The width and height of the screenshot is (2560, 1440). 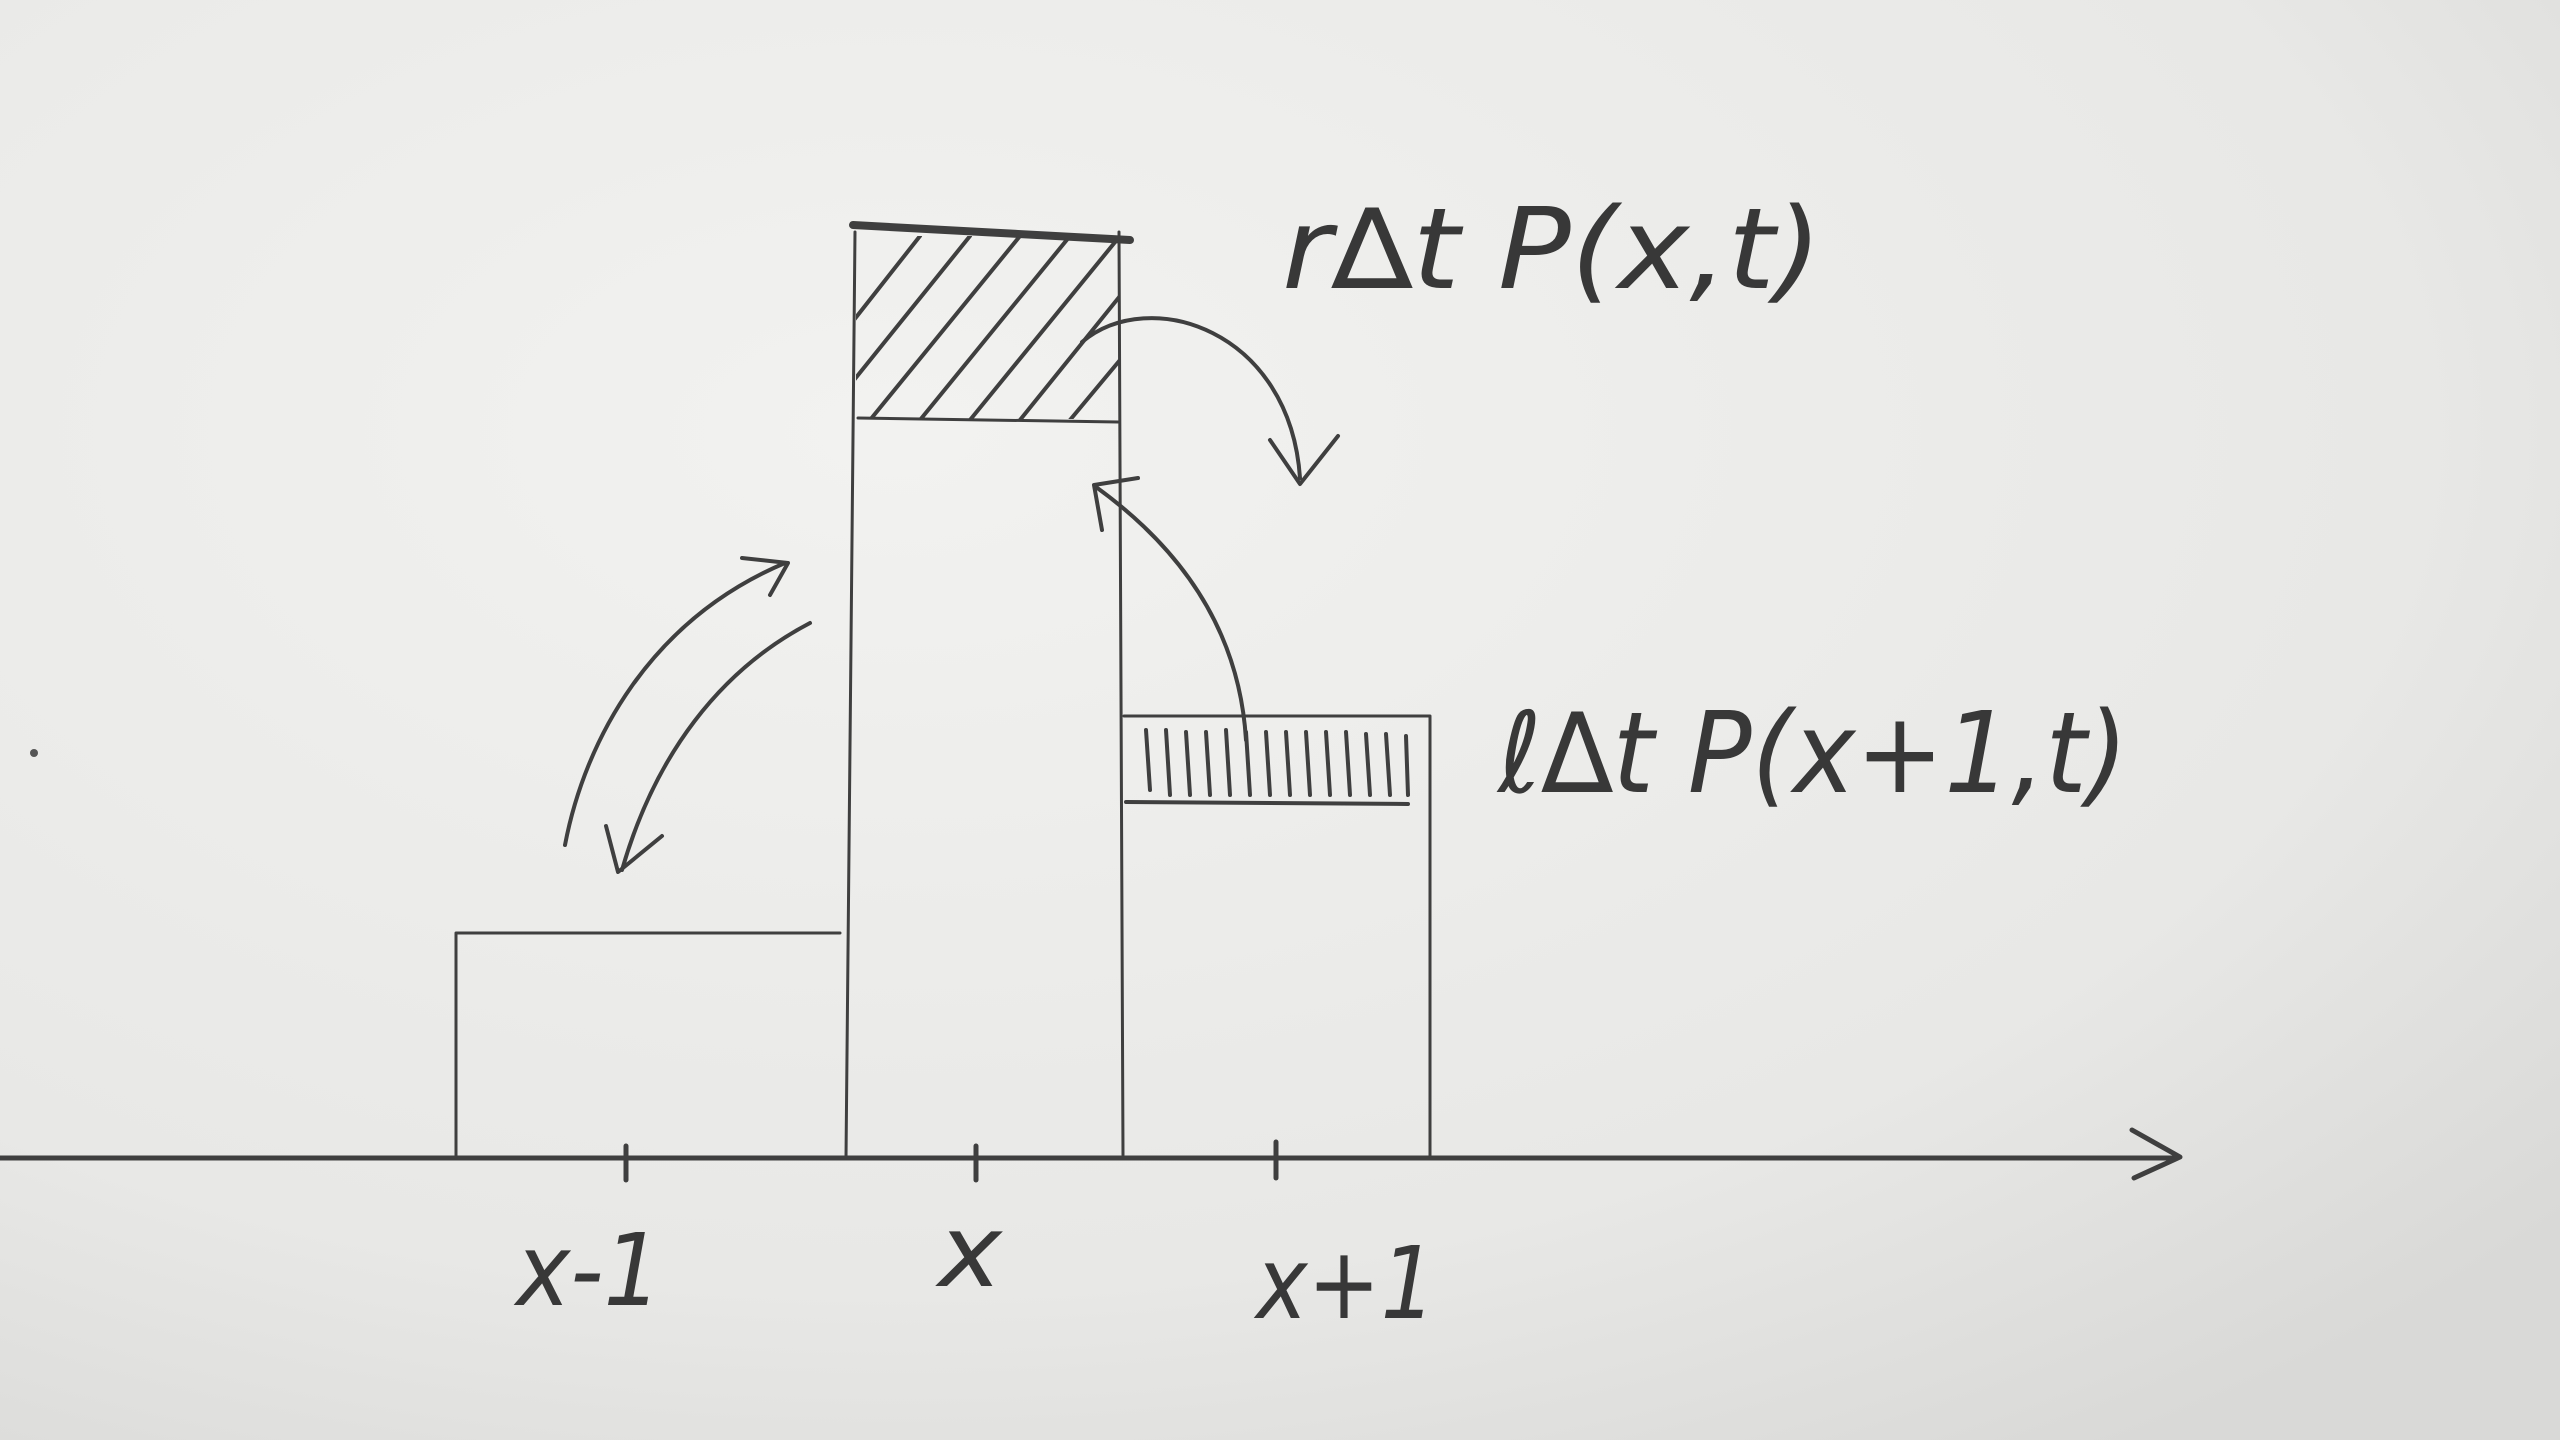 What do you see at coordinates (988, 327) in the screenshot?
I see `hatched-region-right-flow` at bounding box center [988, 327].